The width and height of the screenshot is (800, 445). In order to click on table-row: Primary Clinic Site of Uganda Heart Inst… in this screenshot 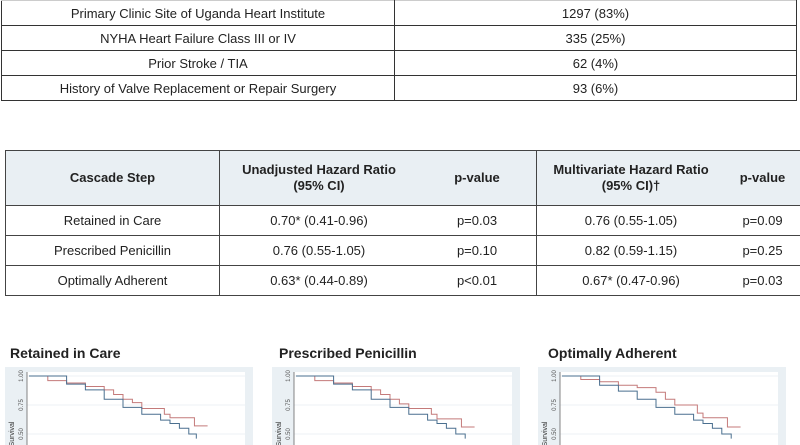, I will do `click(399, 13)`.